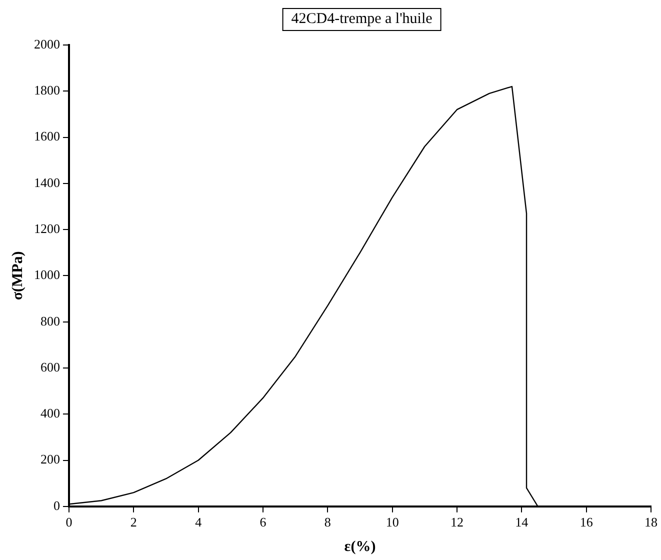 This screenshot has height=560, width=661. What do you see at coordinates (69, 522) in the screenshot?
I see `x-tick-label: 0` at bounding box center [69, 522].